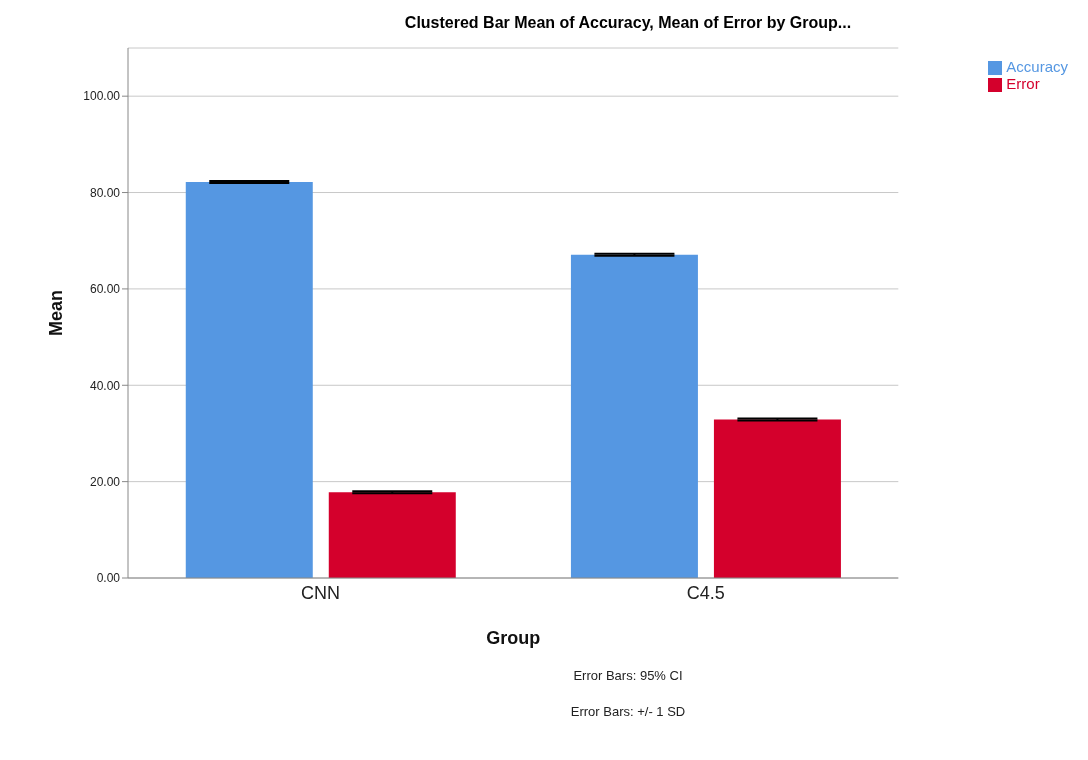 The height and width of the screenshot is (760, 1088). Describe the element at coordinates (105, 192) in the screenshot. I see `y-tick-label: 80.00` at that location.